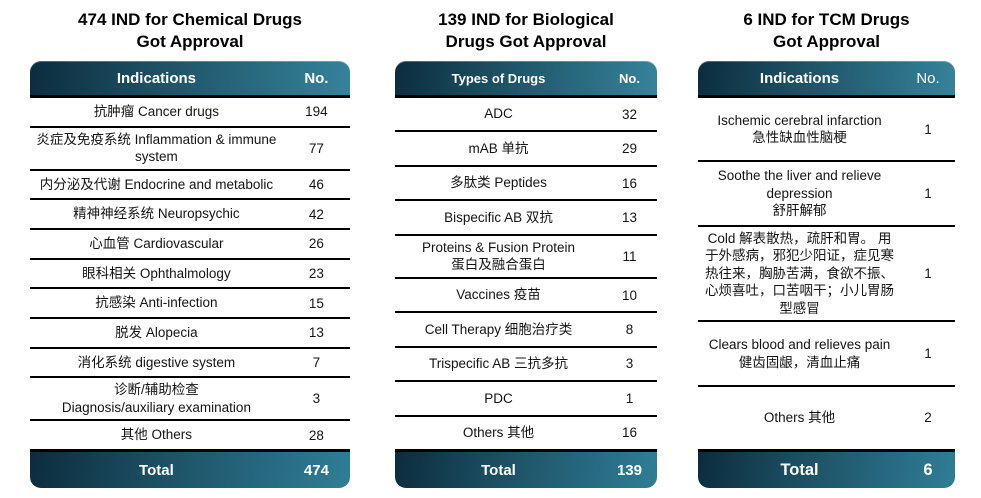 The width and height of the screenshot is (981, 498). Describe the element at coordinates (928, 469) in the screenshot. I see `total-value: 6` at that location.